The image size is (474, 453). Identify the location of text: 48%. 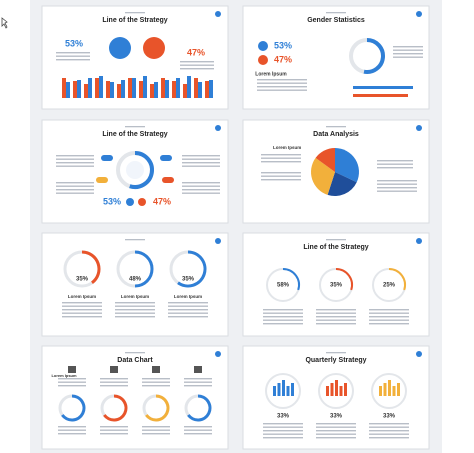
(135, 280).